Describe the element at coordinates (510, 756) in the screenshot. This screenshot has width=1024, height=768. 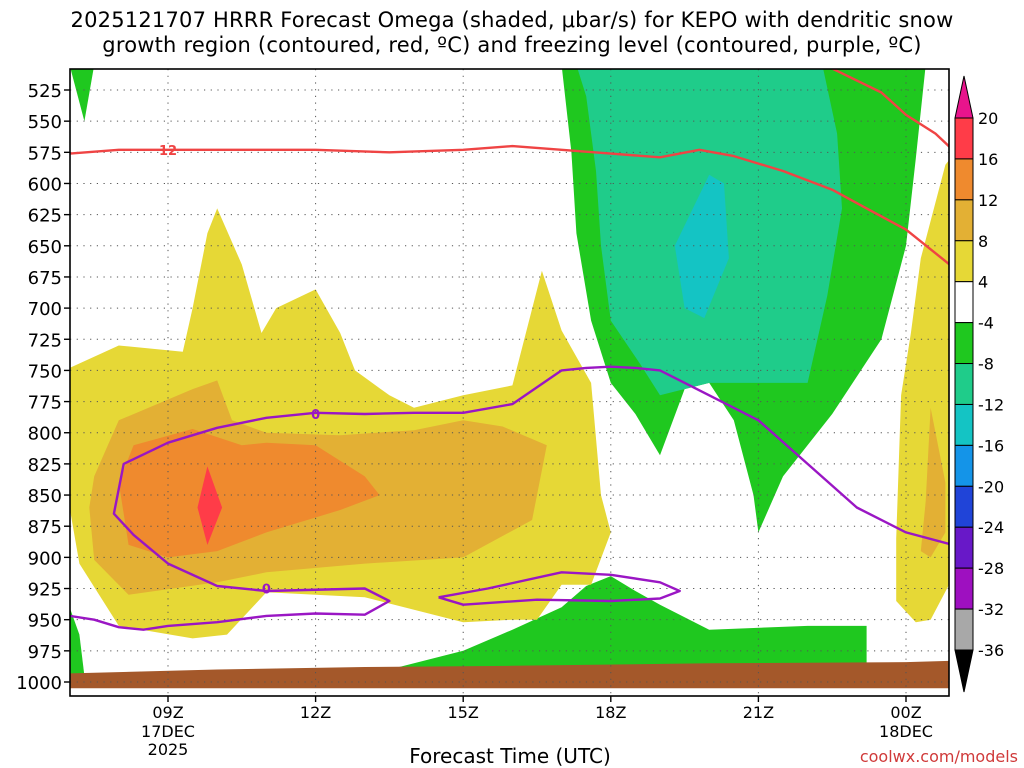
I see `x-axis-title: Forecast Time (UTC)` at that location.